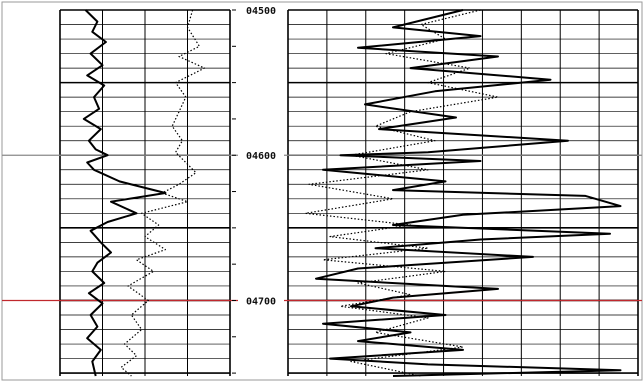  I want to click on log-curve-dotted, so click(163, 193).